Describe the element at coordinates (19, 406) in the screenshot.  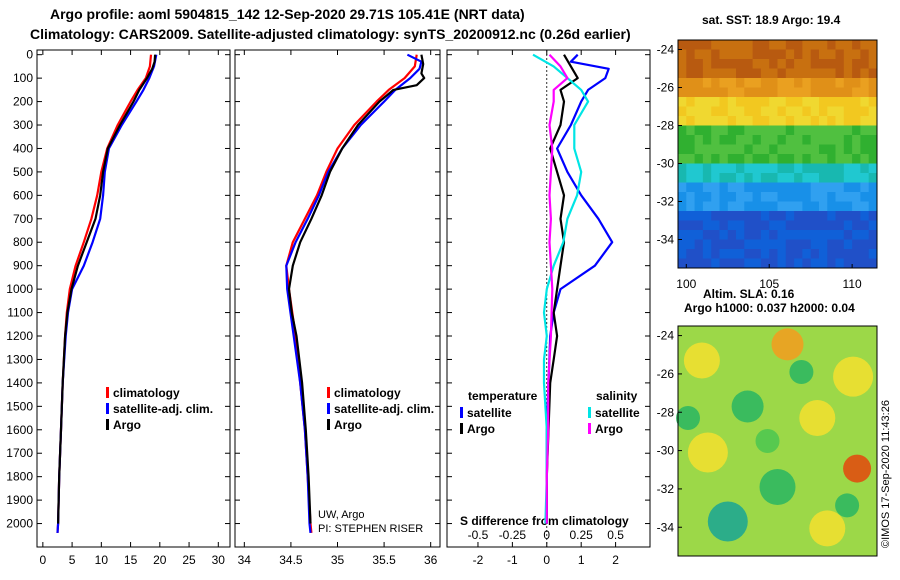
I see `depth-tick-label: 1500` at that location.